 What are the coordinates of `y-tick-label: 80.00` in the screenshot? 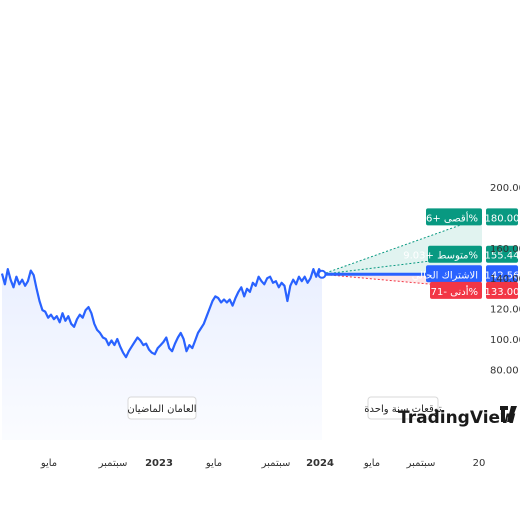 It's located at (504, 370).